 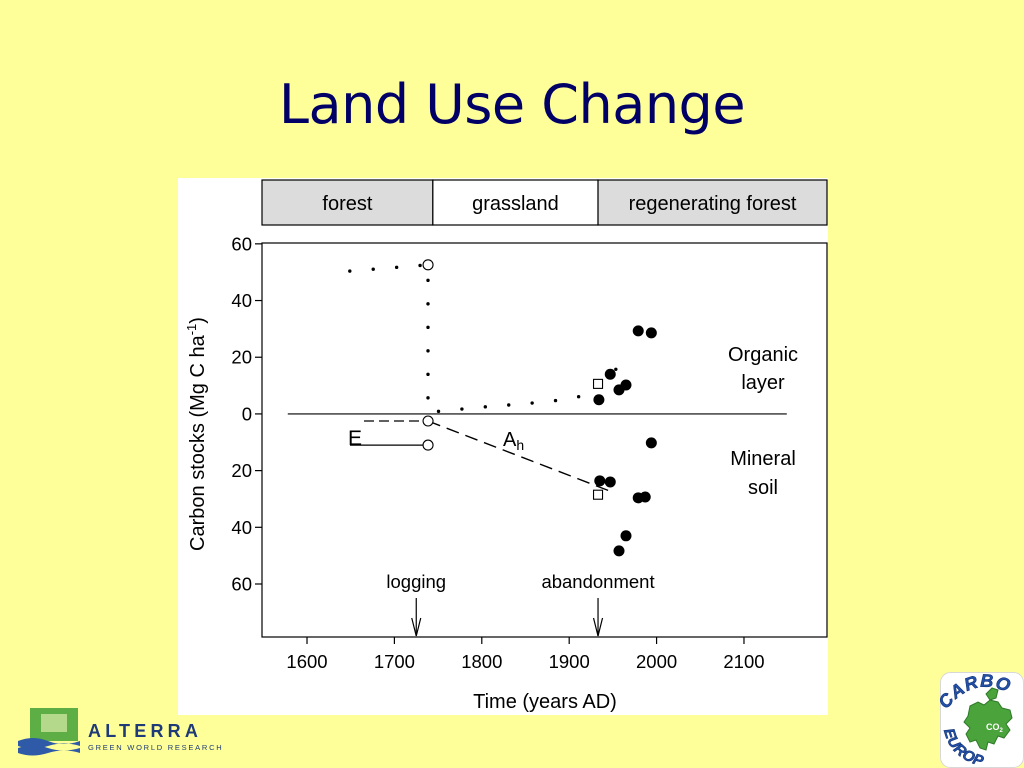 What do you see at coordinates (763, 383) in the screenshot?
I see `organic-layer-label-line2: layer` at bounding box center [763, 383].